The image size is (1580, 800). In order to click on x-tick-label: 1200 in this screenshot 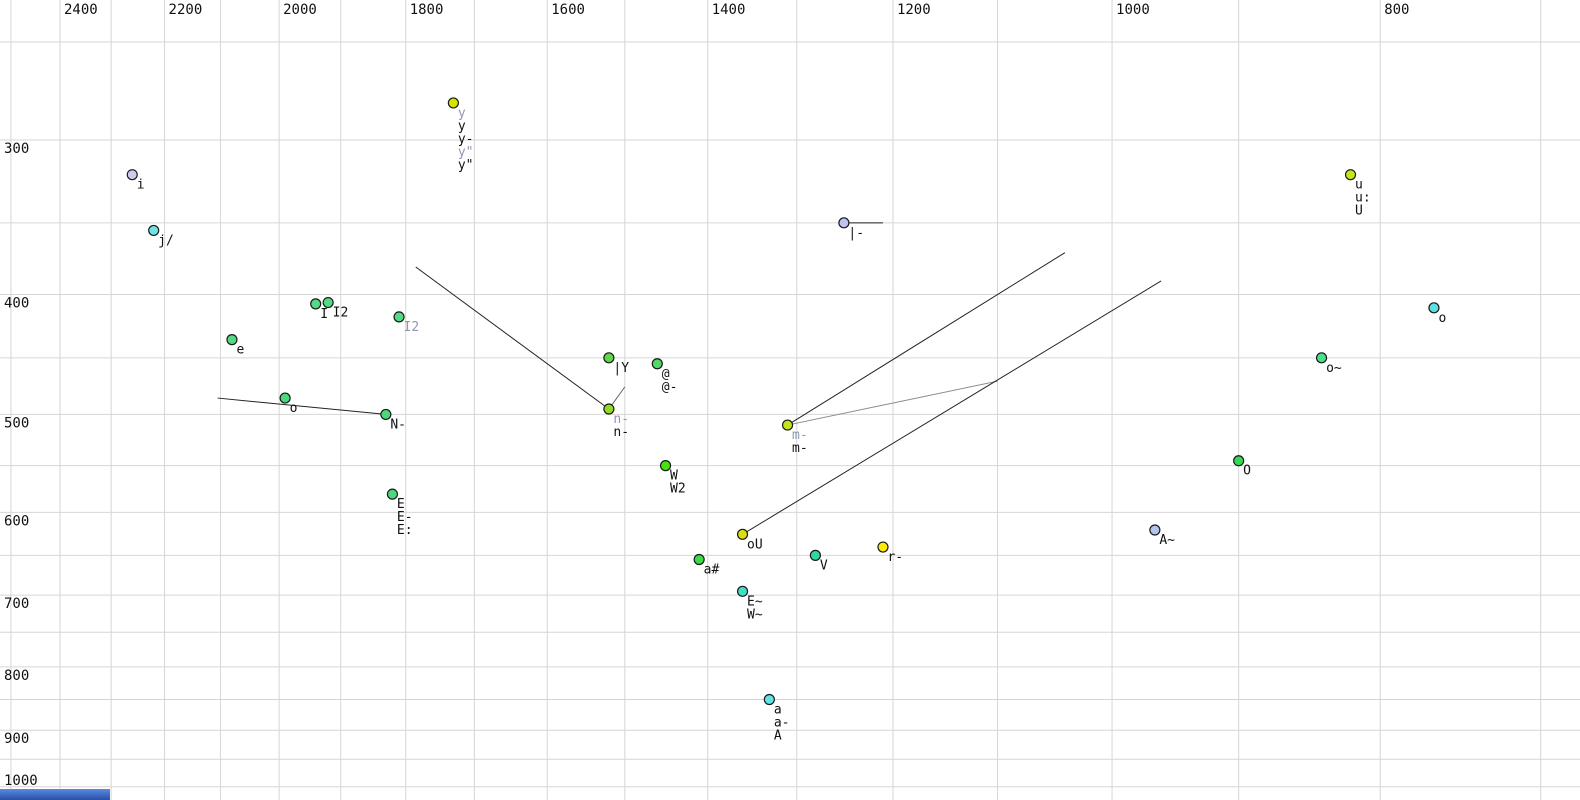, I will do `click(914, 10)`.